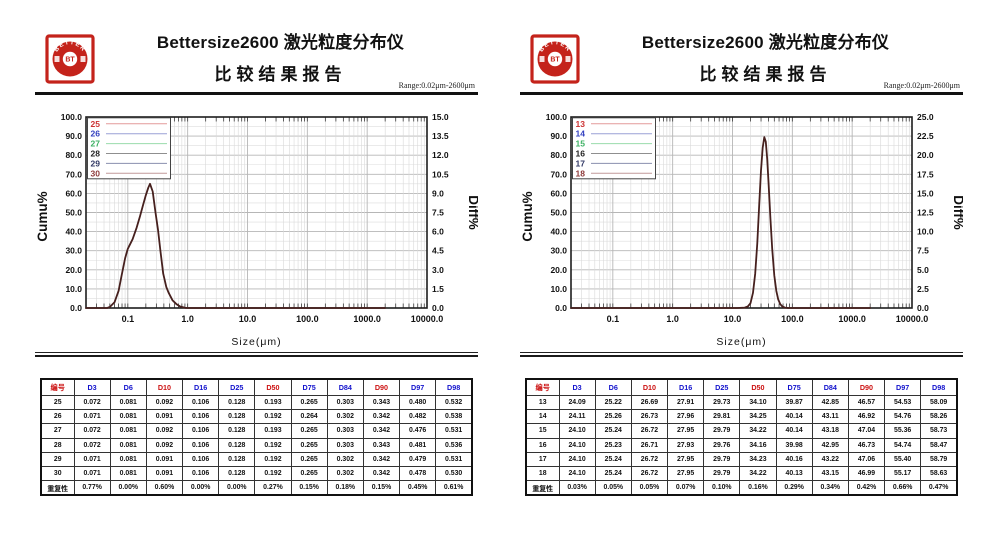 Image resolution: width=998 pixels, height=538 pixels. What do you see at coordinates (438, 251) in the screenshot?
I see `y-right-tick-label: 4.5` at bounding box center [438, 251].